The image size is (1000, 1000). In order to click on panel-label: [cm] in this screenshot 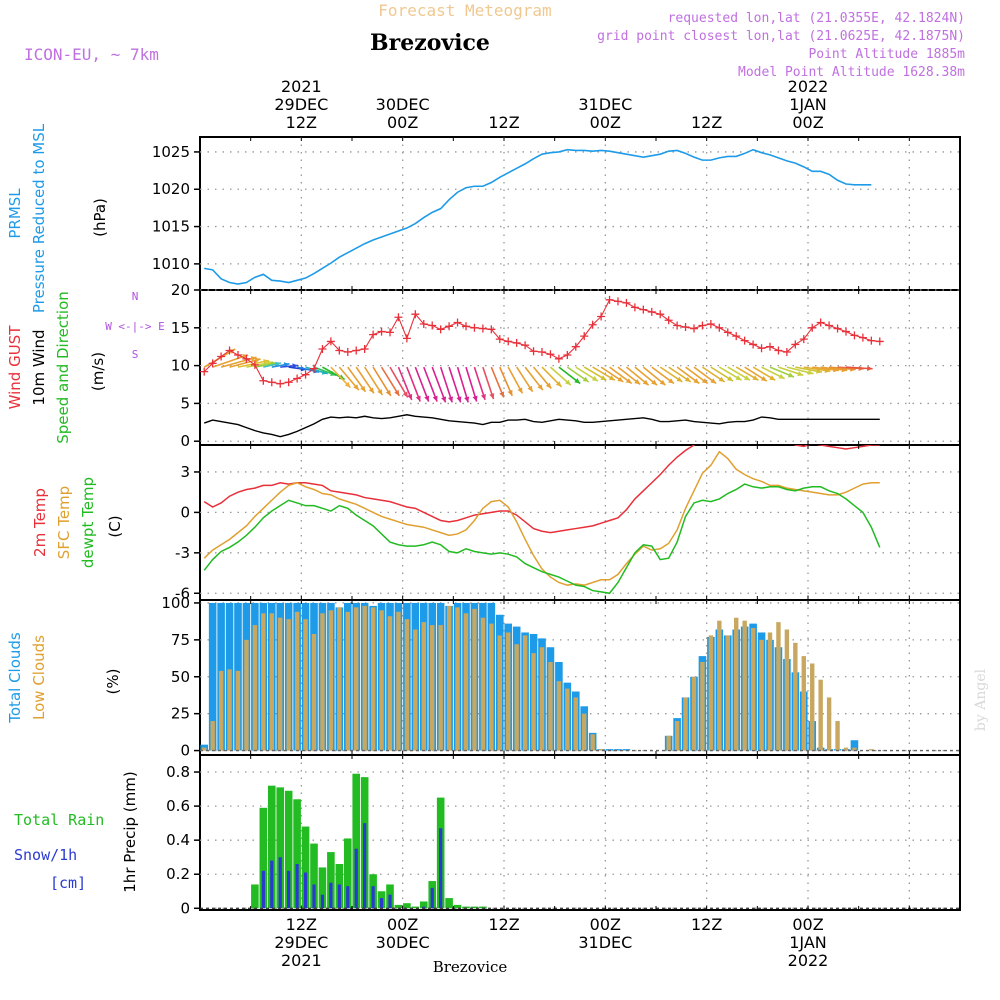, I will do `click(68, 883)`.